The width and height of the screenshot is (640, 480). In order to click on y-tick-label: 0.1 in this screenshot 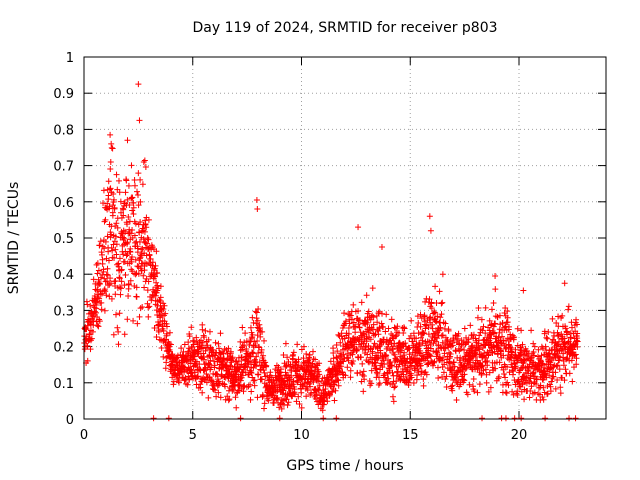, I will do `click(63, 384)`.